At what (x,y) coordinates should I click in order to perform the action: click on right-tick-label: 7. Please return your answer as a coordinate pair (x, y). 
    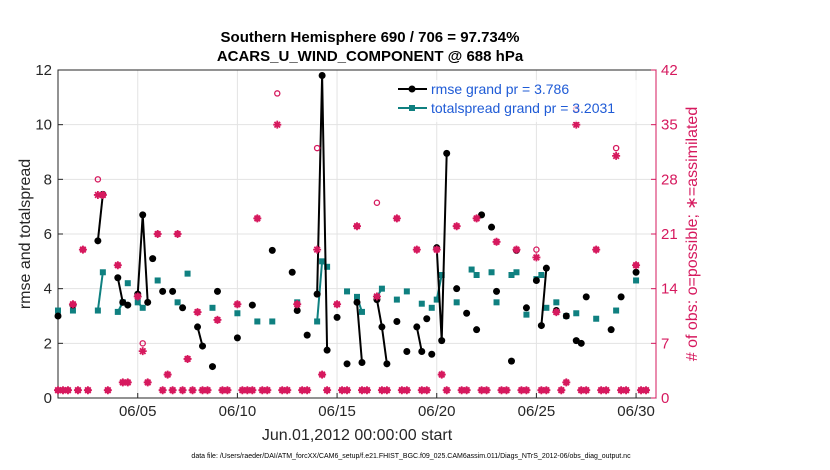
    Looking at the image, I should click on (665, 343).